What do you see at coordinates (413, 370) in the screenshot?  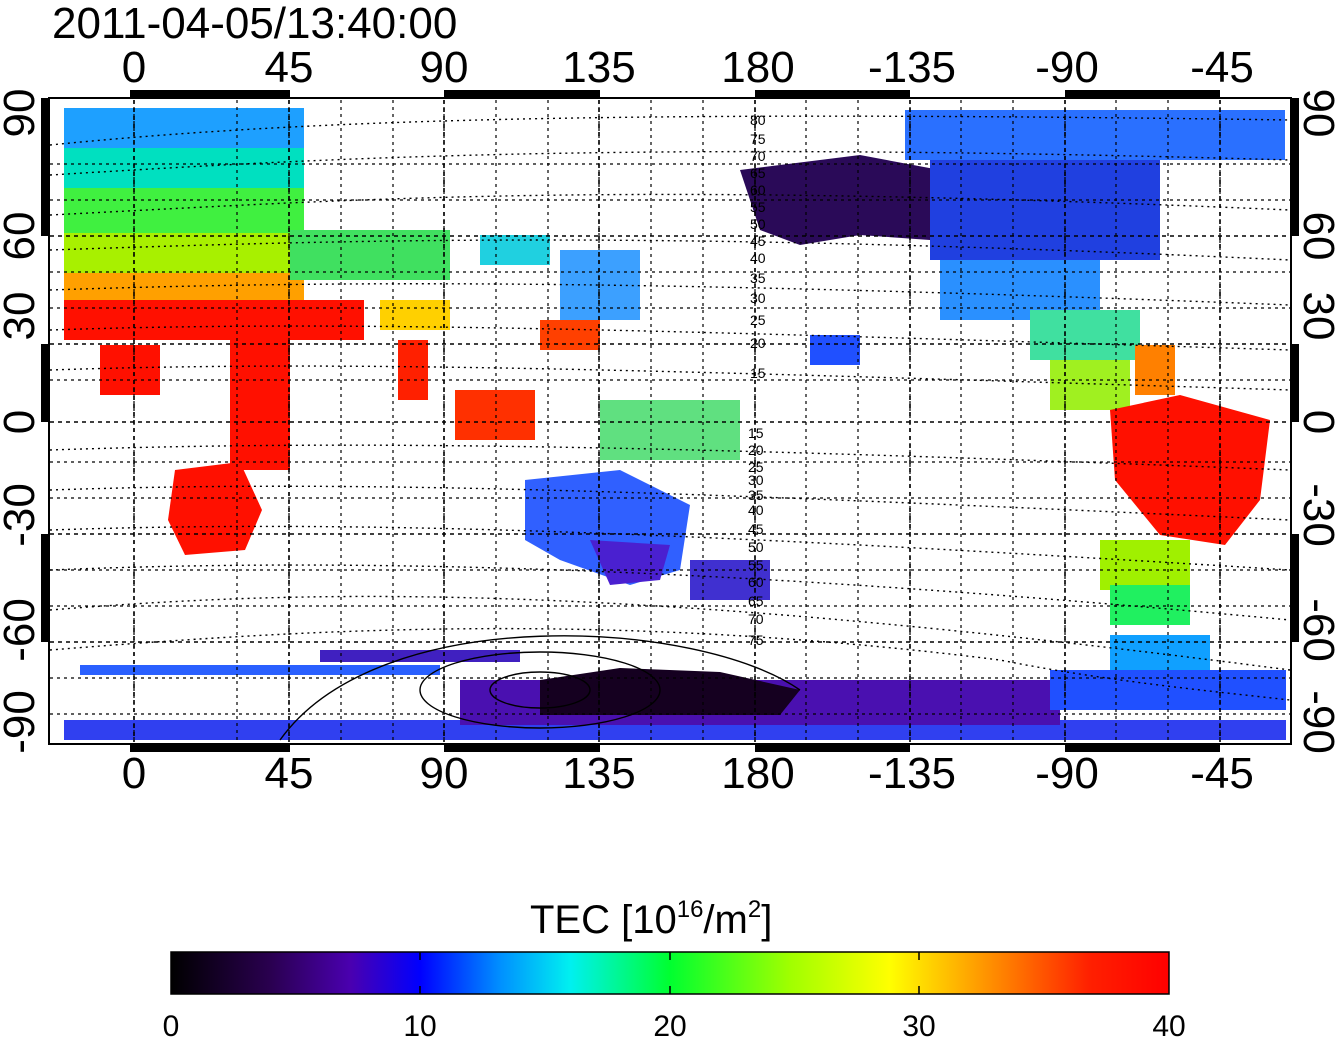 I see `tec-region-india` at bounding box center [413, 370].